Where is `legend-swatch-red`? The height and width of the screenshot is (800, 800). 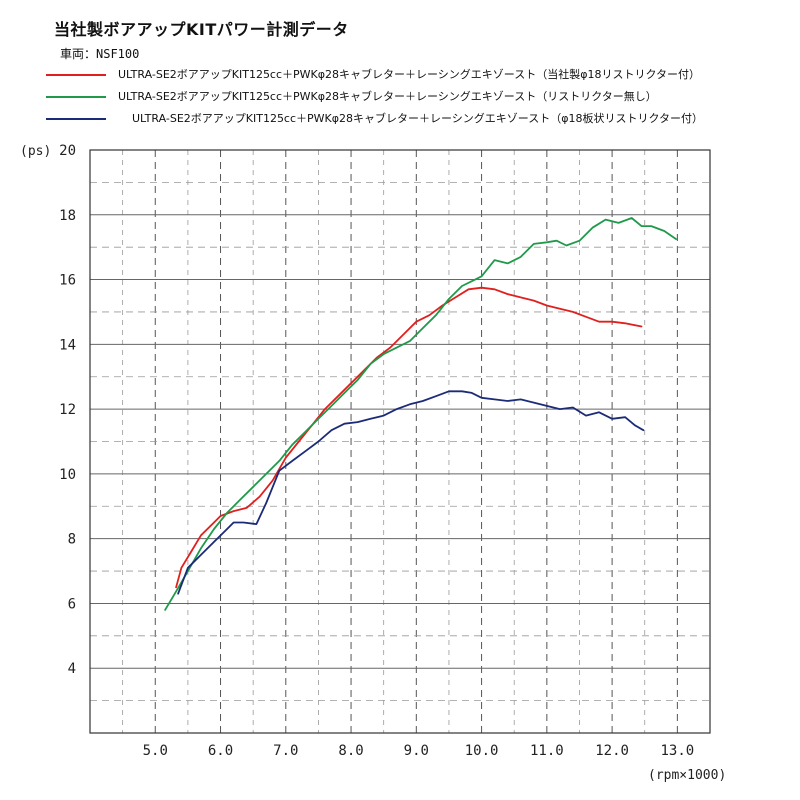 legend-swatch-red is located at coordinates (76, 75).